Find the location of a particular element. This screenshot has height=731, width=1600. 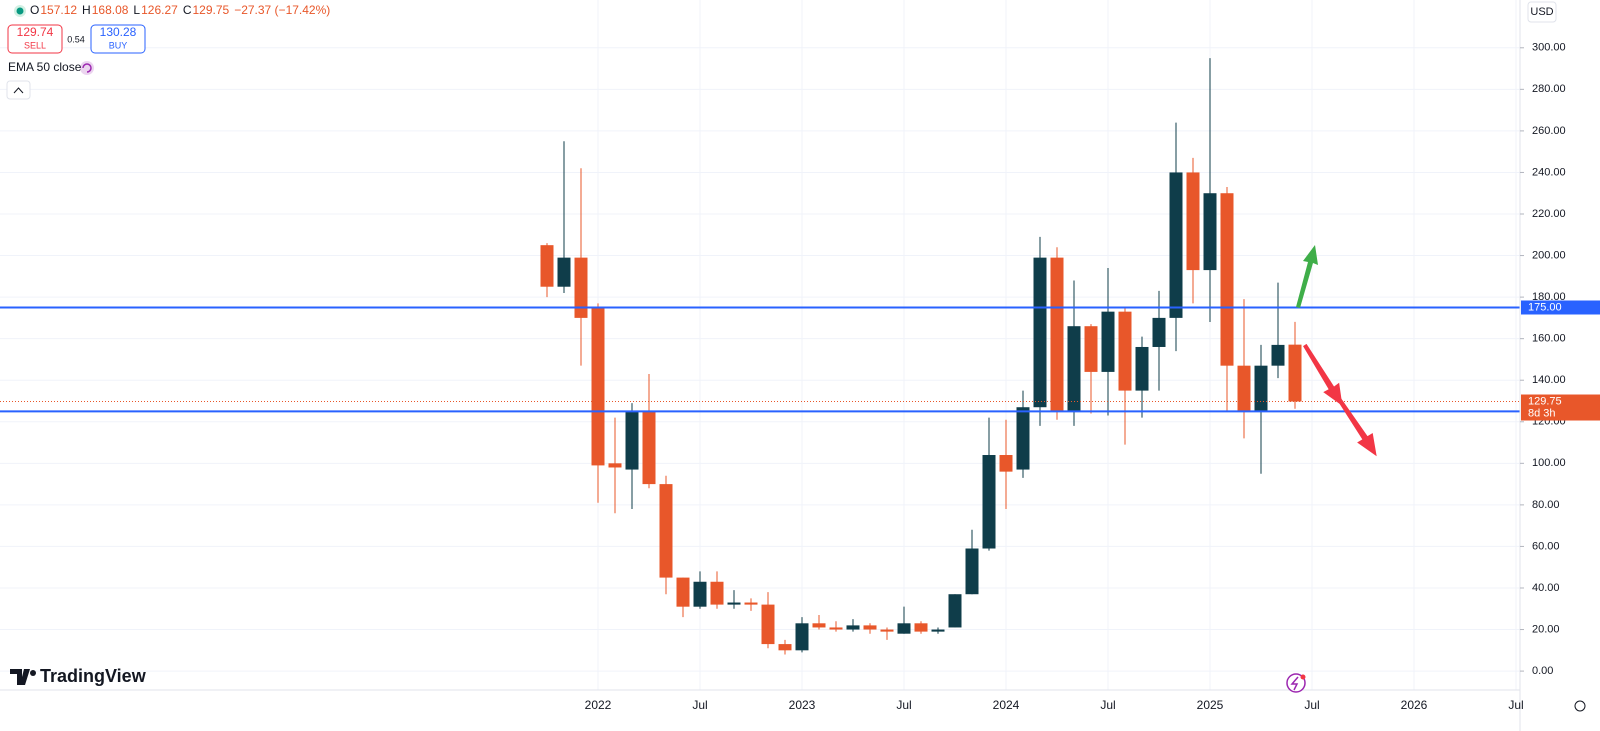

logo-dot is located at coordinates (33, 673).